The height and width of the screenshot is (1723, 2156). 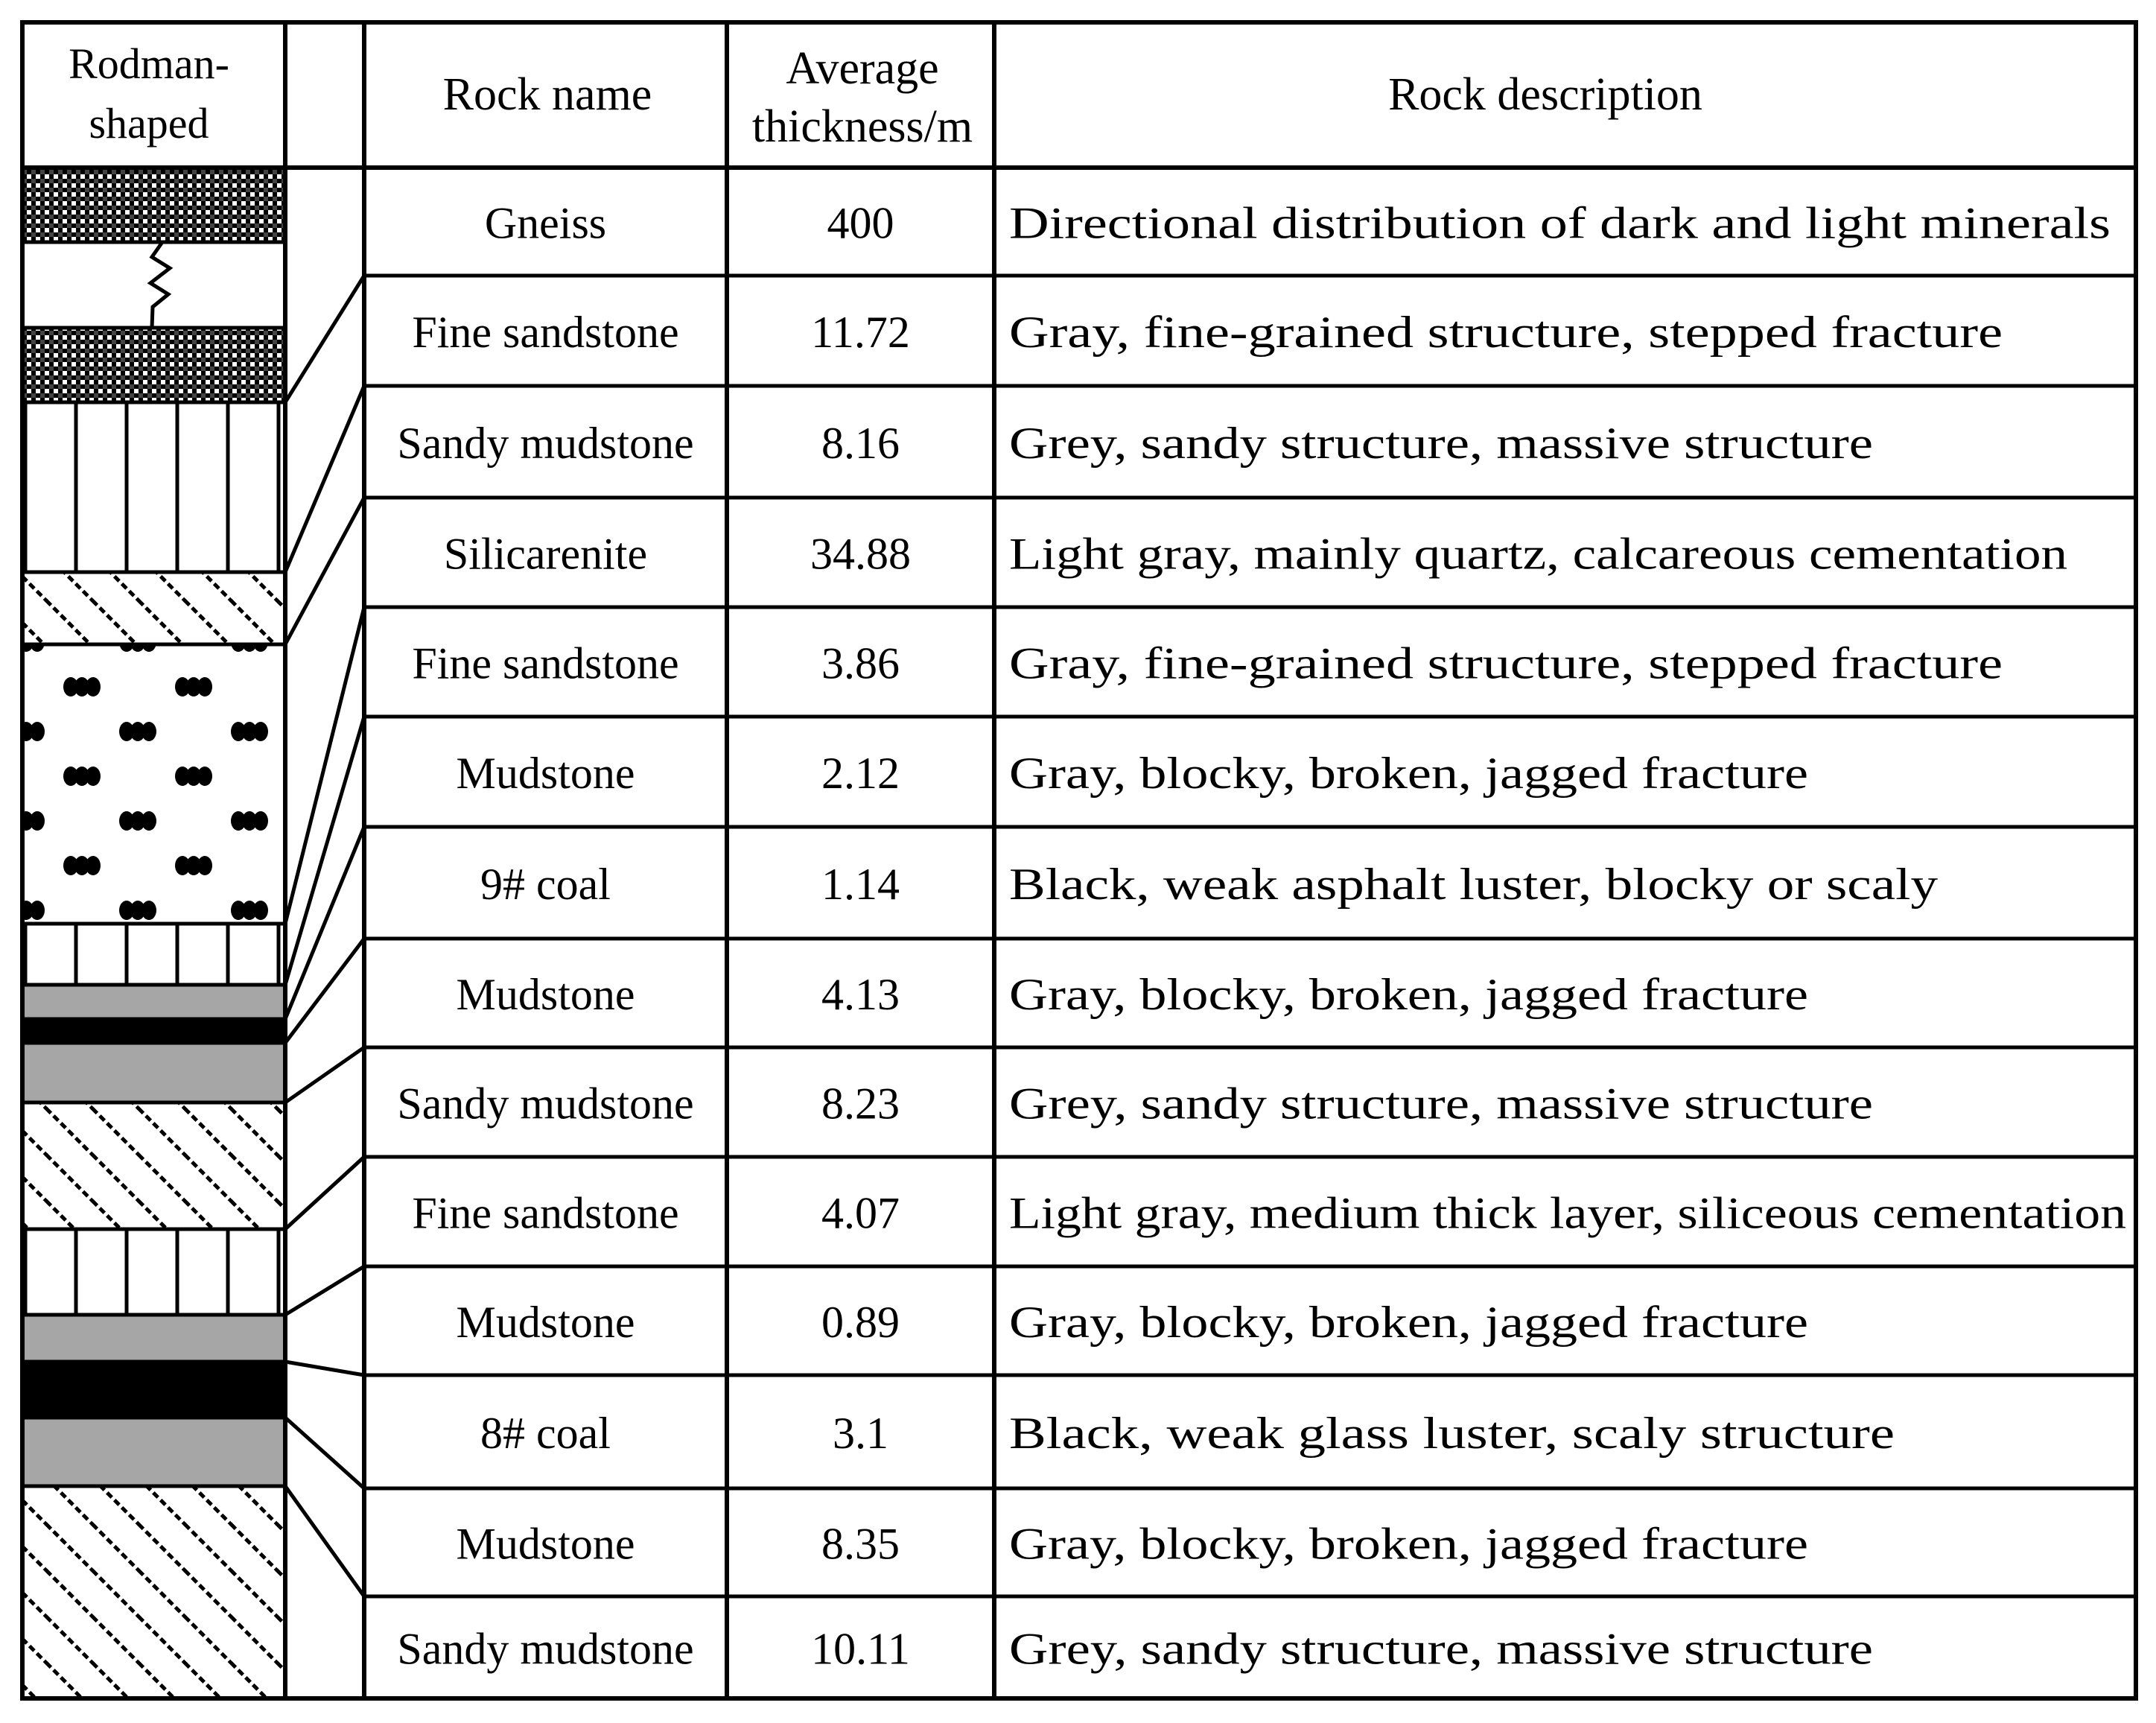 What do you see at coordinates (149, 123) in the screenshot?
I see `header-log-line2: shaped` at bounding box center [149, 123].